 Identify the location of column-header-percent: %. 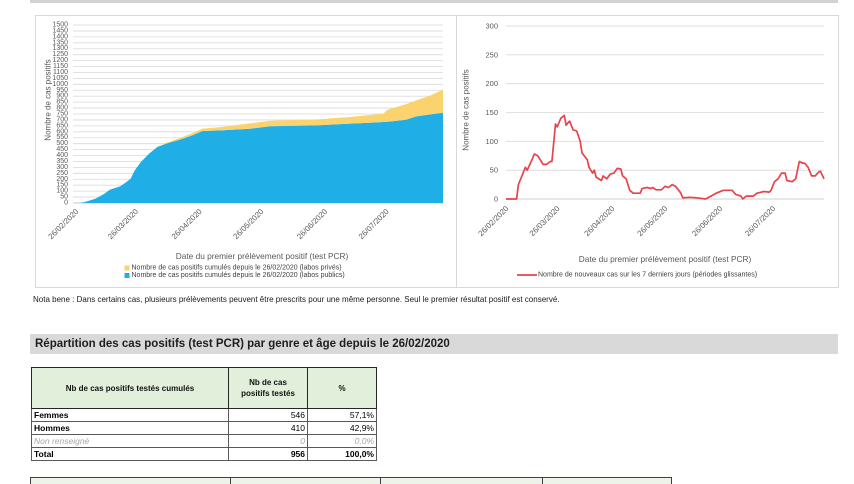
(342, 388).